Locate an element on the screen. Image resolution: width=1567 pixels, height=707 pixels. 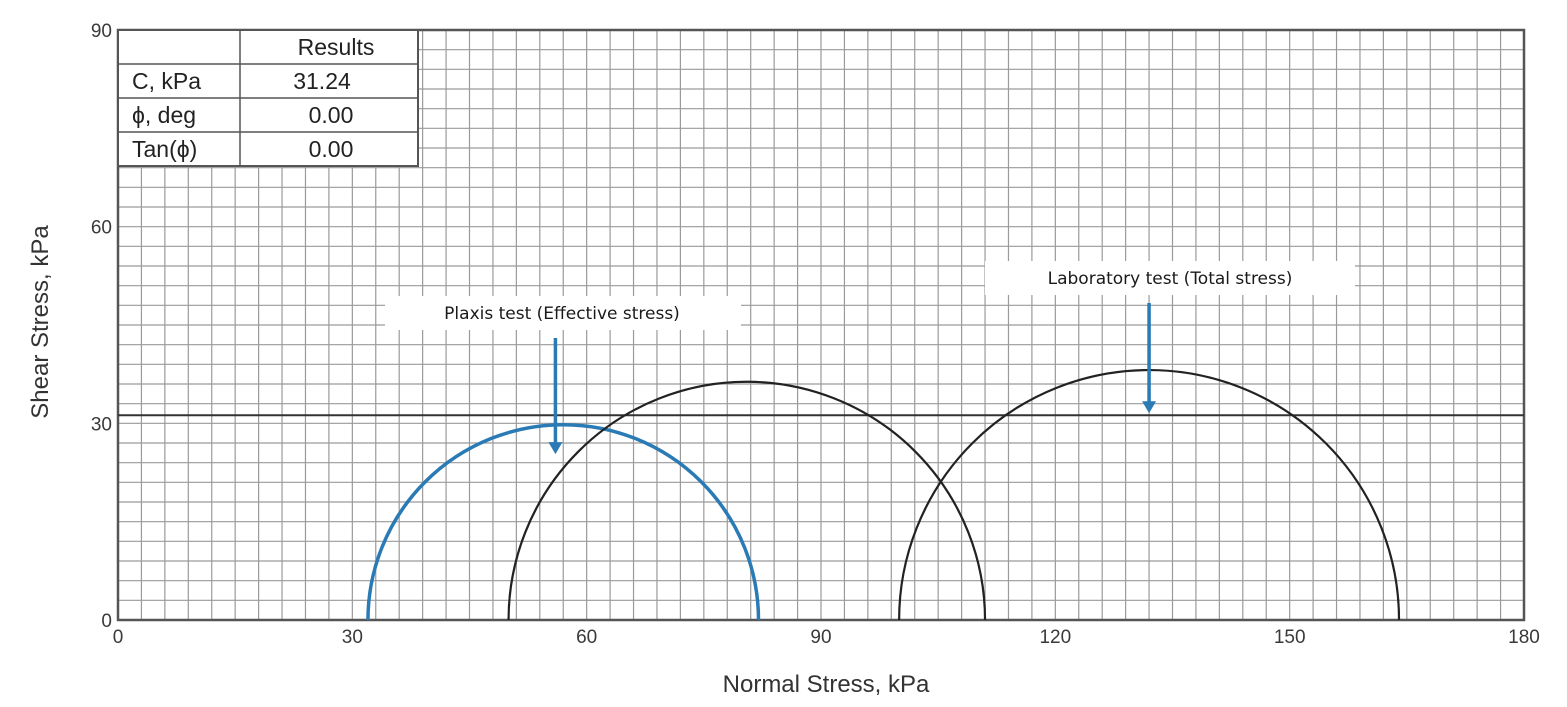
table-row-label: C, kPa is located at coordinates (166, 81).